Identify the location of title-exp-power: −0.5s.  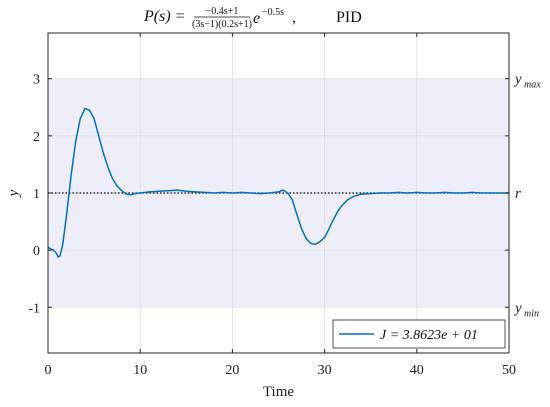
(273, 12).